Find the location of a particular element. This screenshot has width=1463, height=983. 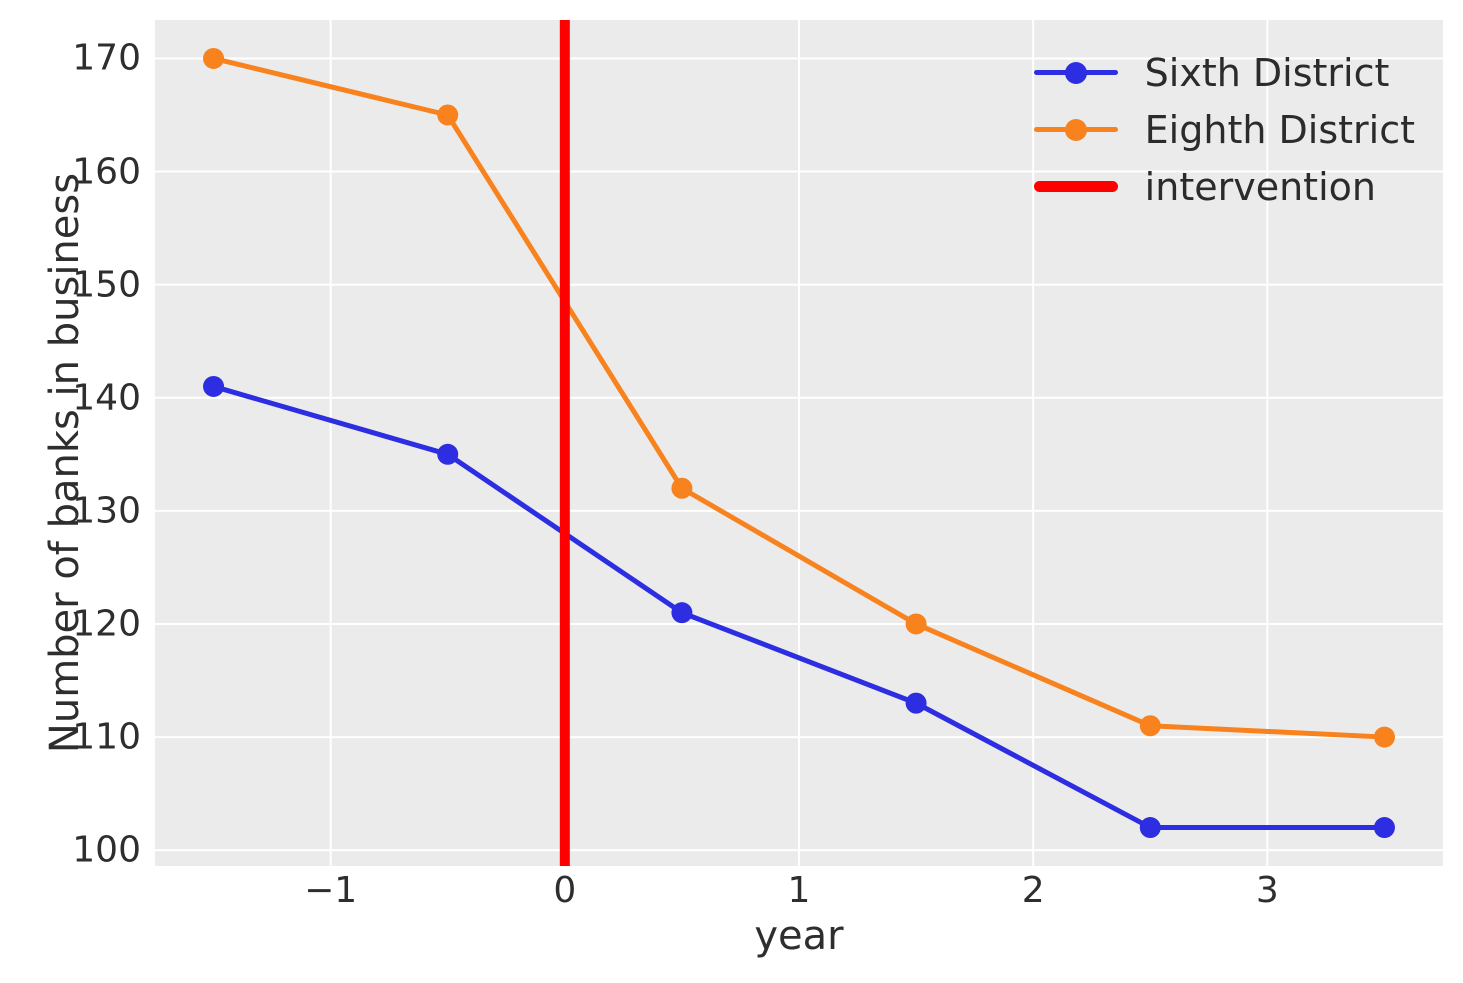

y-tick-label: 140 is located at coordinates (106, 398).